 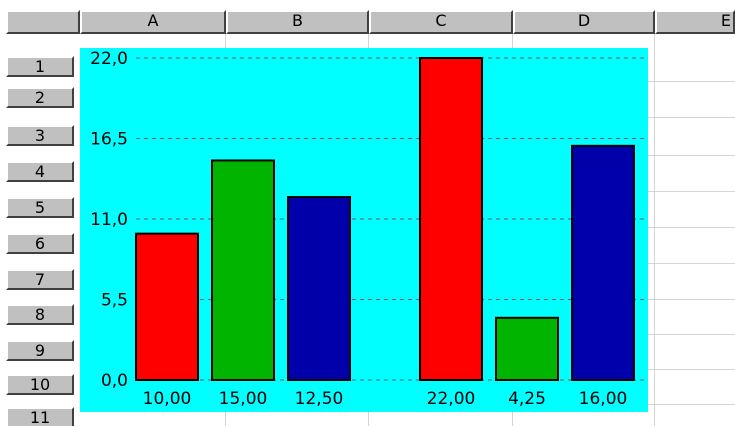 What do you see at coordinates (40, 279) in the screenshot?
I see `row-header-7: 7` at bounding box center [40, 279].